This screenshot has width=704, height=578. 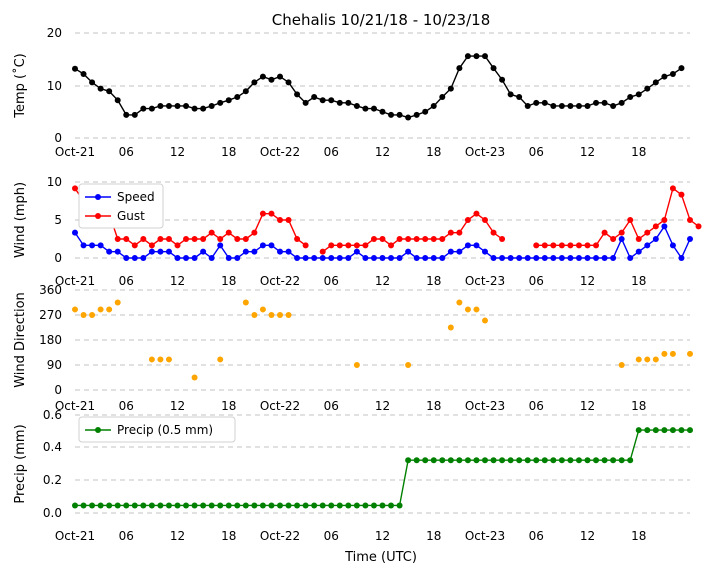 I want to click on x-tick-label: Oct-21, so click(x=75, y=152).